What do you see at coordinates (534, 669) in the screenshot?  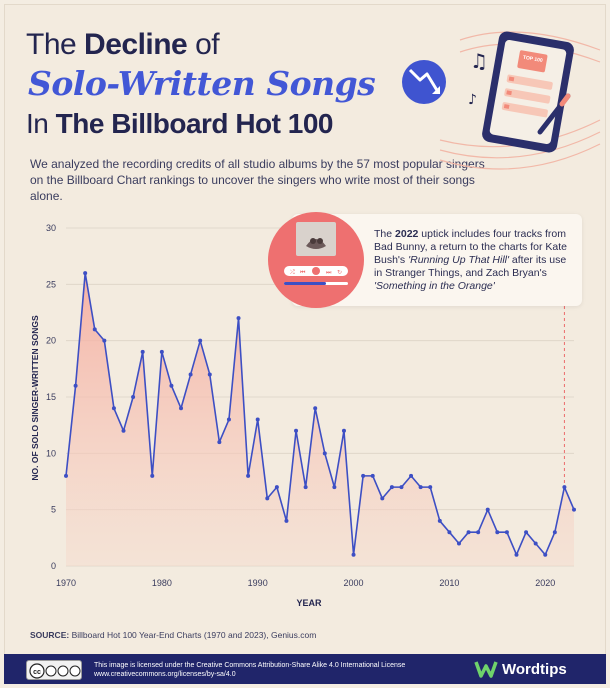 I see `brand-name: Wordtips` at bounding box center [534, 669].